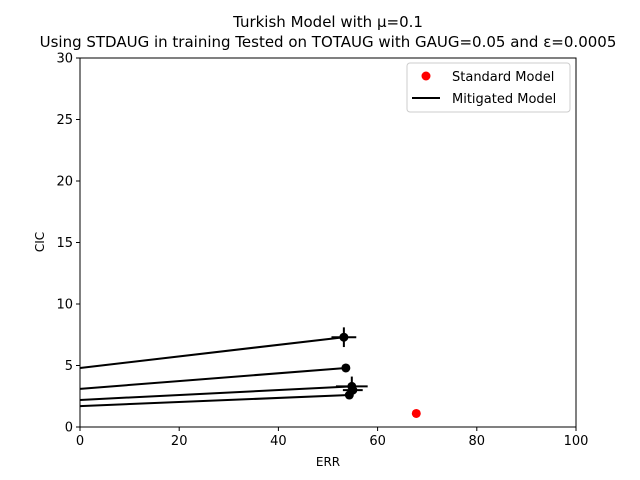  What do you see at coordinates (64, 305) in the screenshot?
I see `y-tick-label: 10` at bounding box center [64, 305].